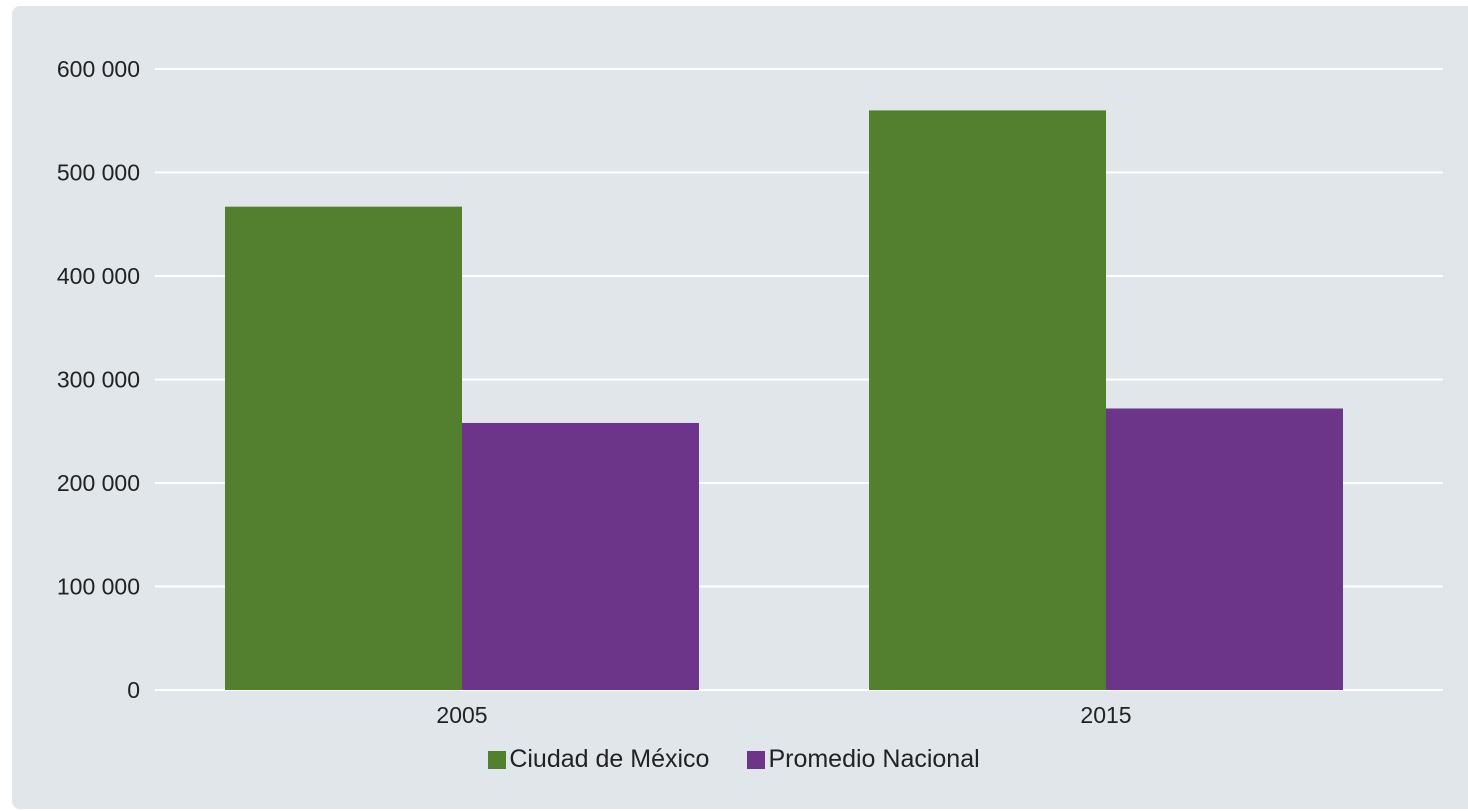  I want to click on y-tick-label: 0, so click(133, 690).